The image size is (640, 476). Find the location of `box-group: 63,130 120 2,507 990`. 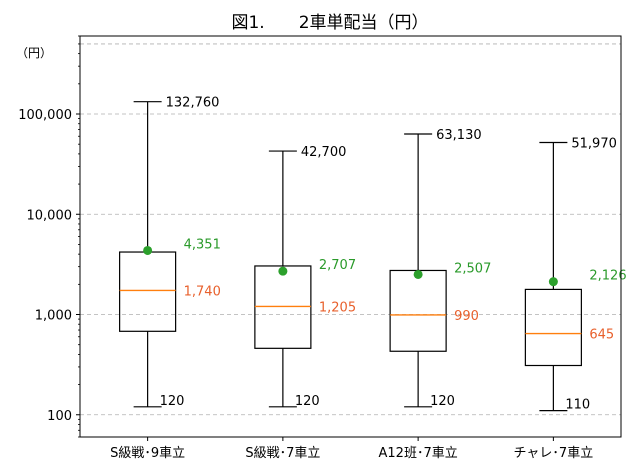

box-group: 63,130 120 2,507 990 is located at coordinates (440, 268).